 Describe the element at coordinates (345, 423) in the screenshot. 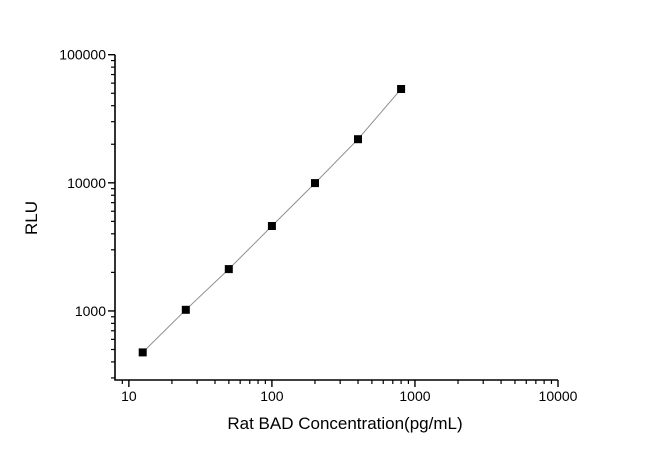

I see `x-axis-title: Rat BAD Concentration(pg/mL)` at that location.